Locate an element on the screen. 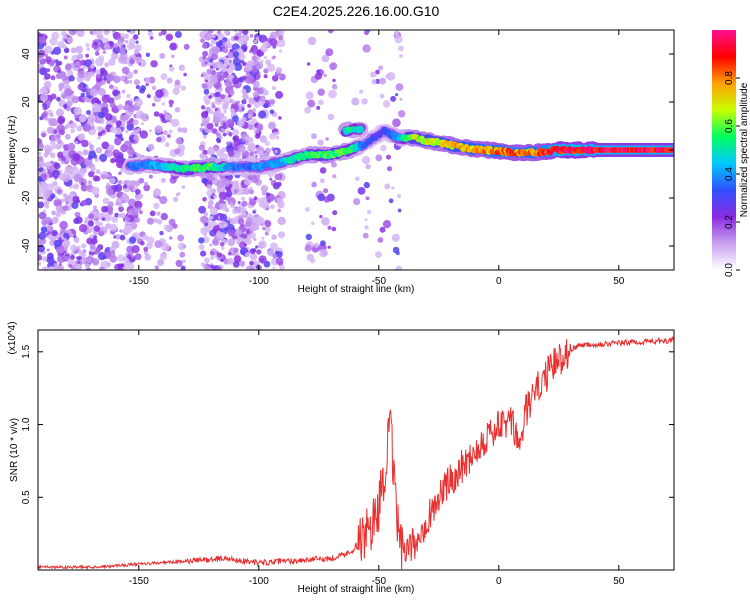 The width and height of the screenshot is (750, 600). y-tick-label: 0 is located at coordinates (26, 150).